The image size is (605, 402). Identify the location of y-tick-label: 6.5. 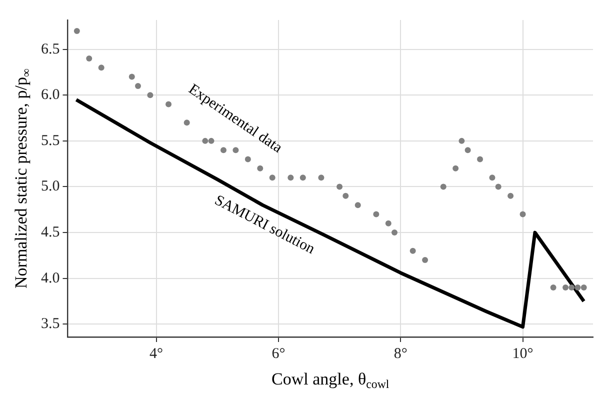
(50, 49).